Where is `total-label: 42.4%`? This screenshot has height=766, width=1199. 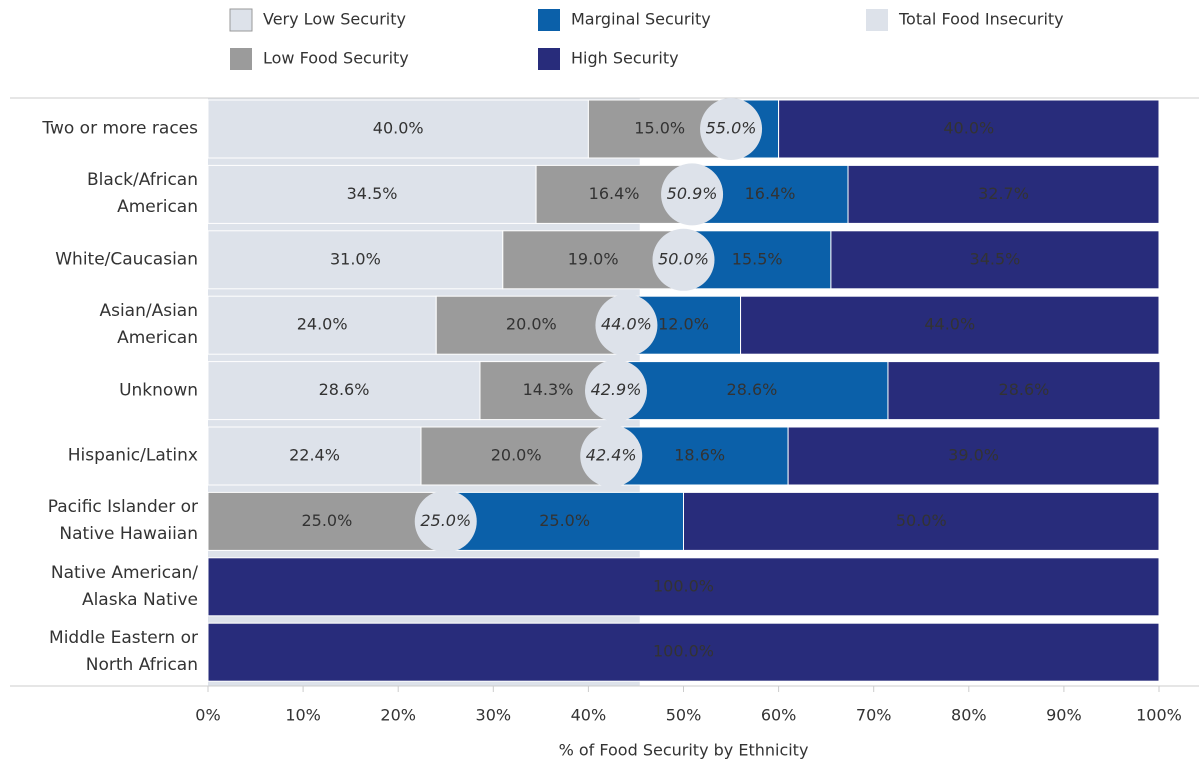
total-label: 42.4% is located at coordinates (611, 455).